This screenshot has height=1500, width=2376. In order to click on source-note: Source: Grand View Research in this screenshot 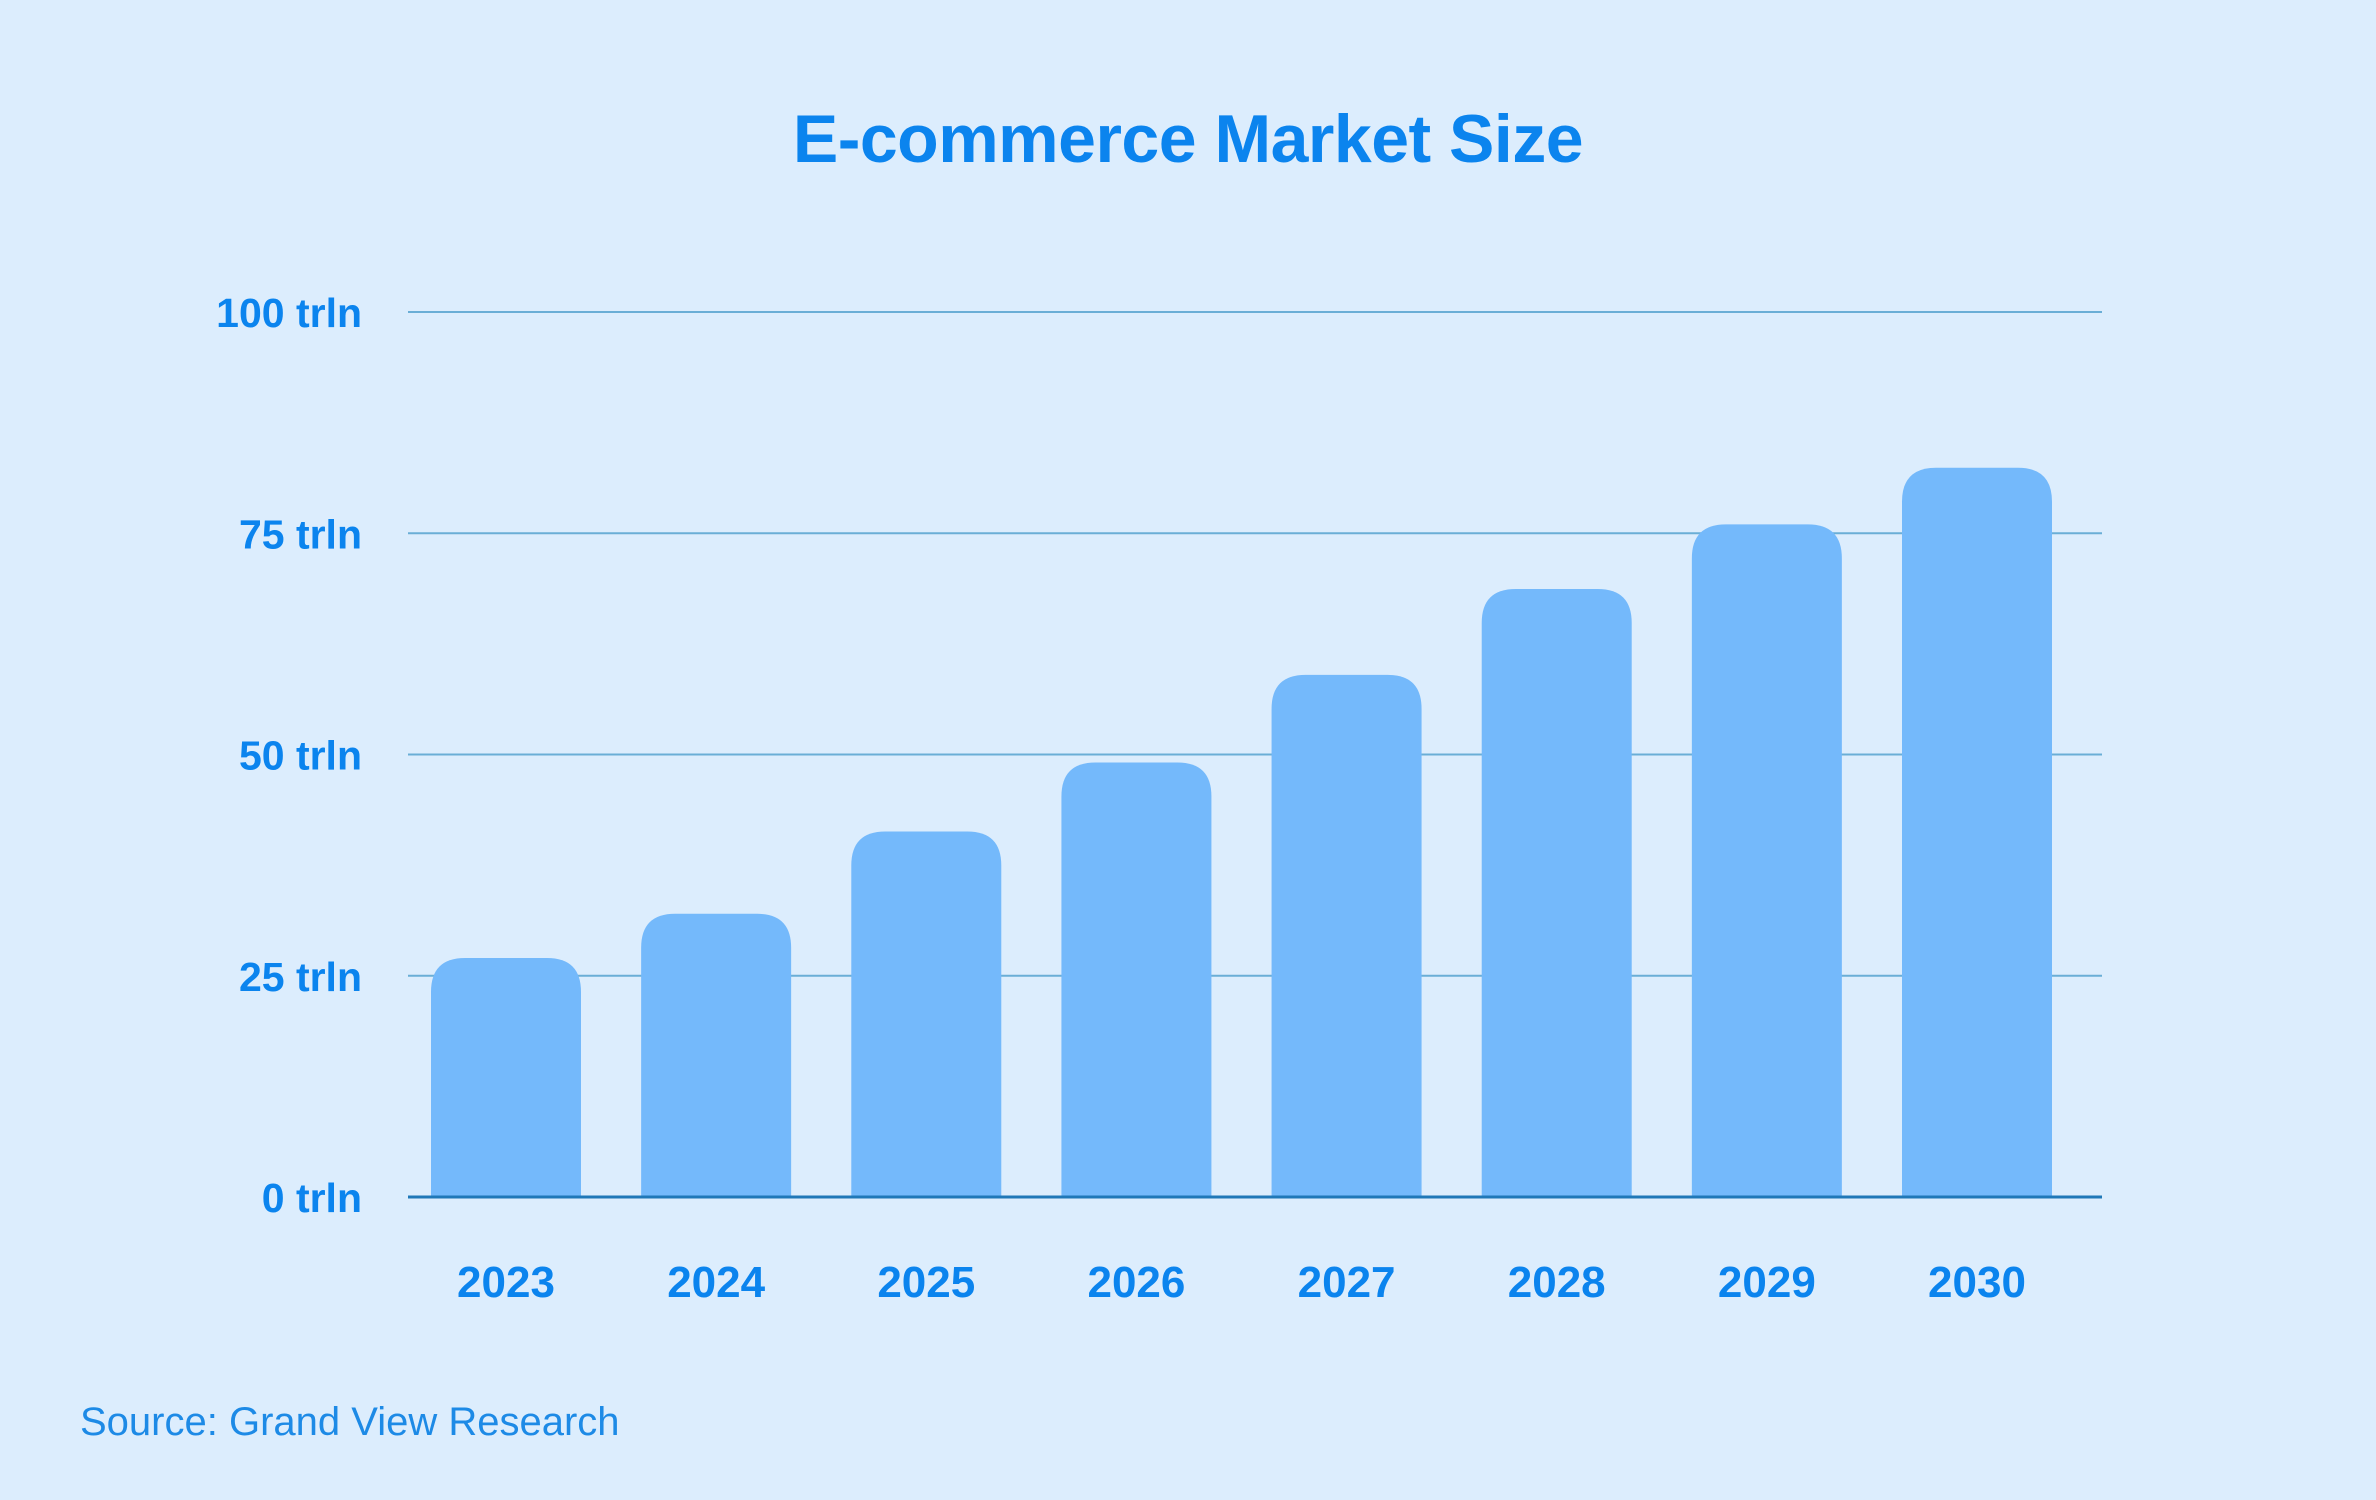, I will do `click(350, 1422)`.